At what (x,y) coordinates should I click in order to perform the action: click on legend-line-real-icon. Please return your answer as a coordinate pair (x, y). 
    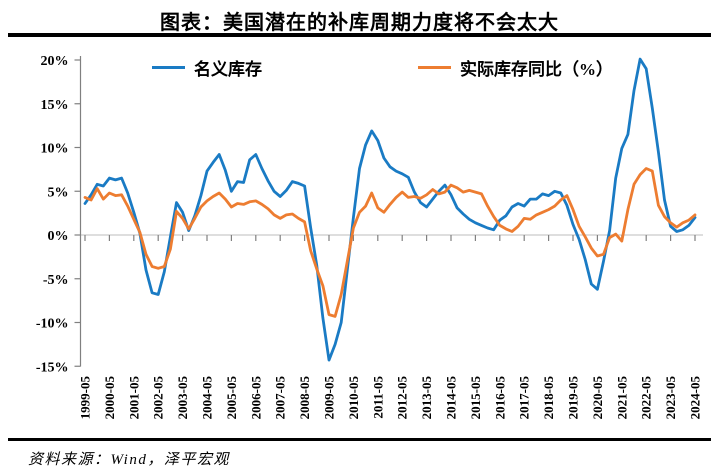
    Looking at the image, I should click on (434, 67).